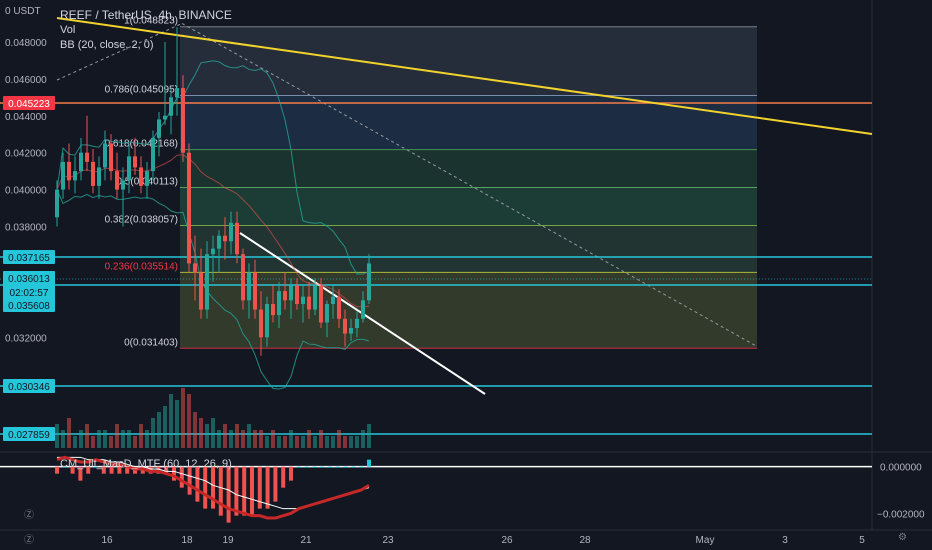  Describe the element at coordinates (107, 45) in the screenshot. I see `bb-indicator-label: BB (20, close, 2, 0)` at that location.